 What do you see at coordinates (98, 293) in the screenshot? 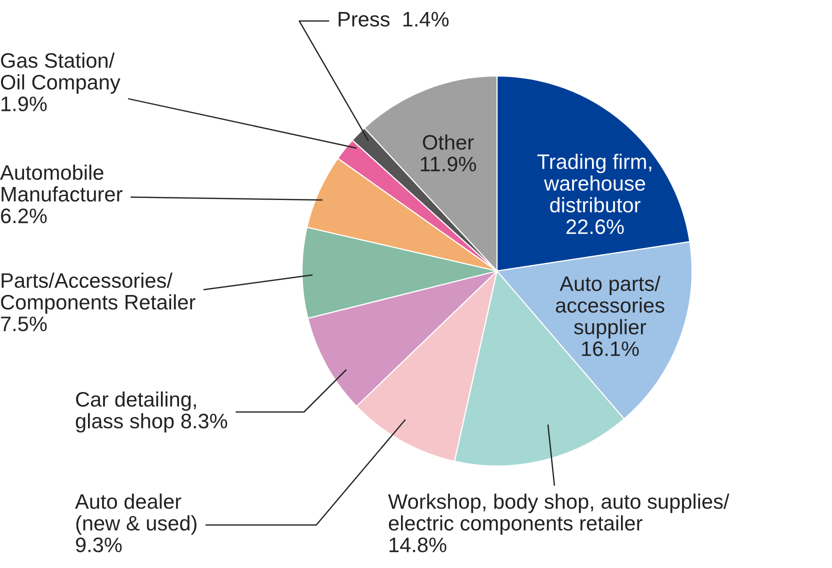
I see `slice-label: Parts/Accessories/ Components Retailer` at bounding box center [98, 293].